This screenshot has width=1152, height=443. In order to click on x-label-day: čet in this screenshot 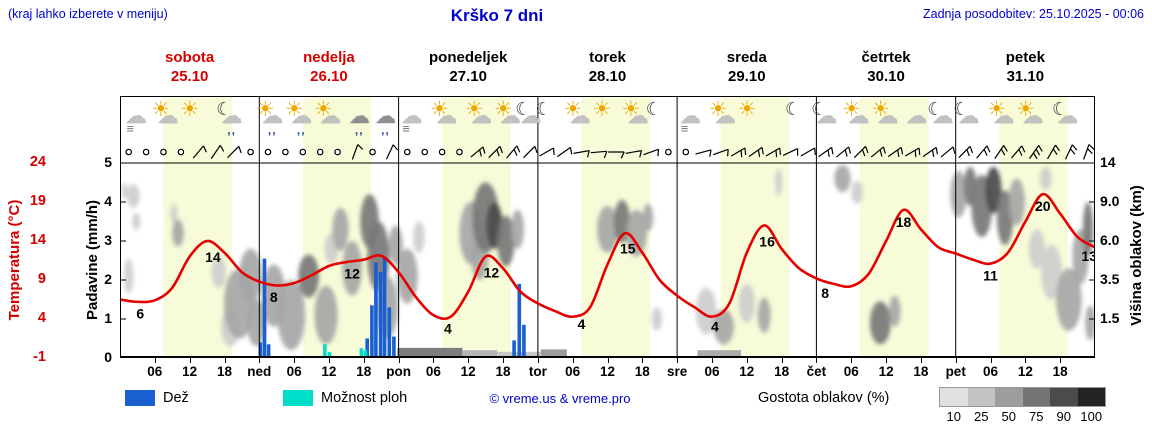, I will do `click(816, 371)`.